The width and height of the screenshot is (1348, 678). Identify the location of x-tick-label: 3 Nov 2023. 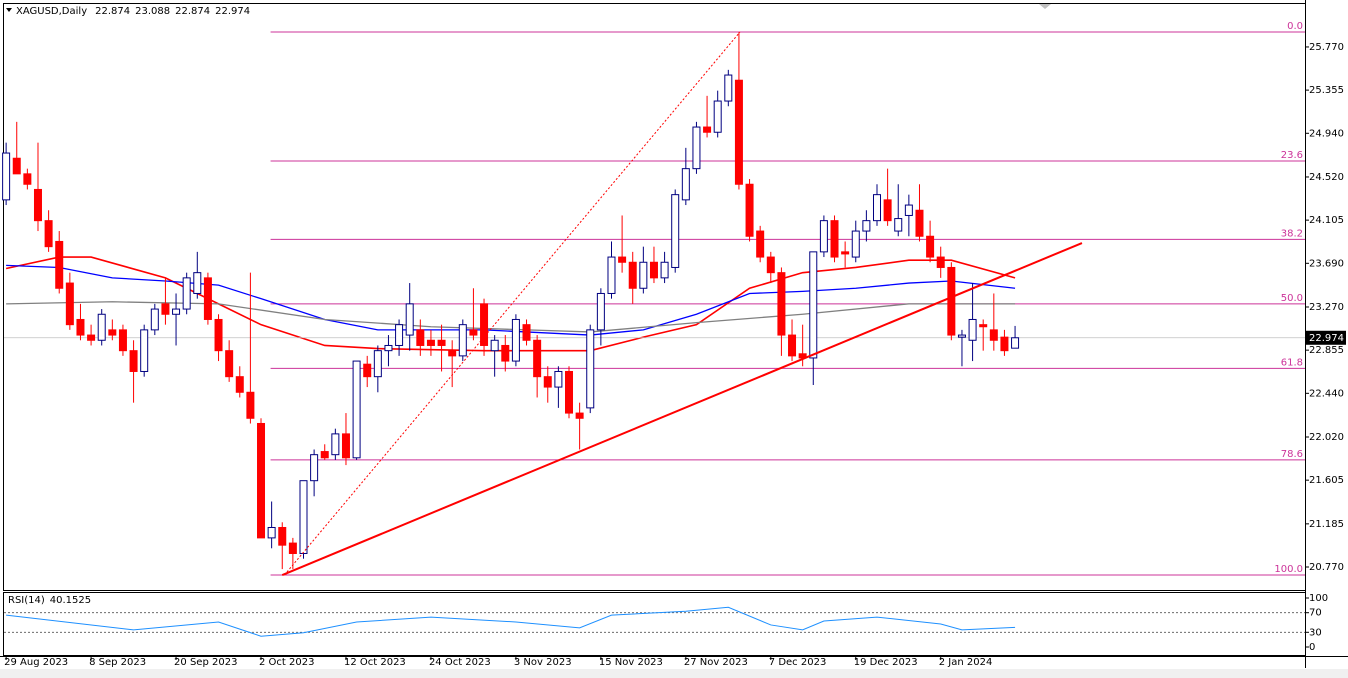
(543, 662).